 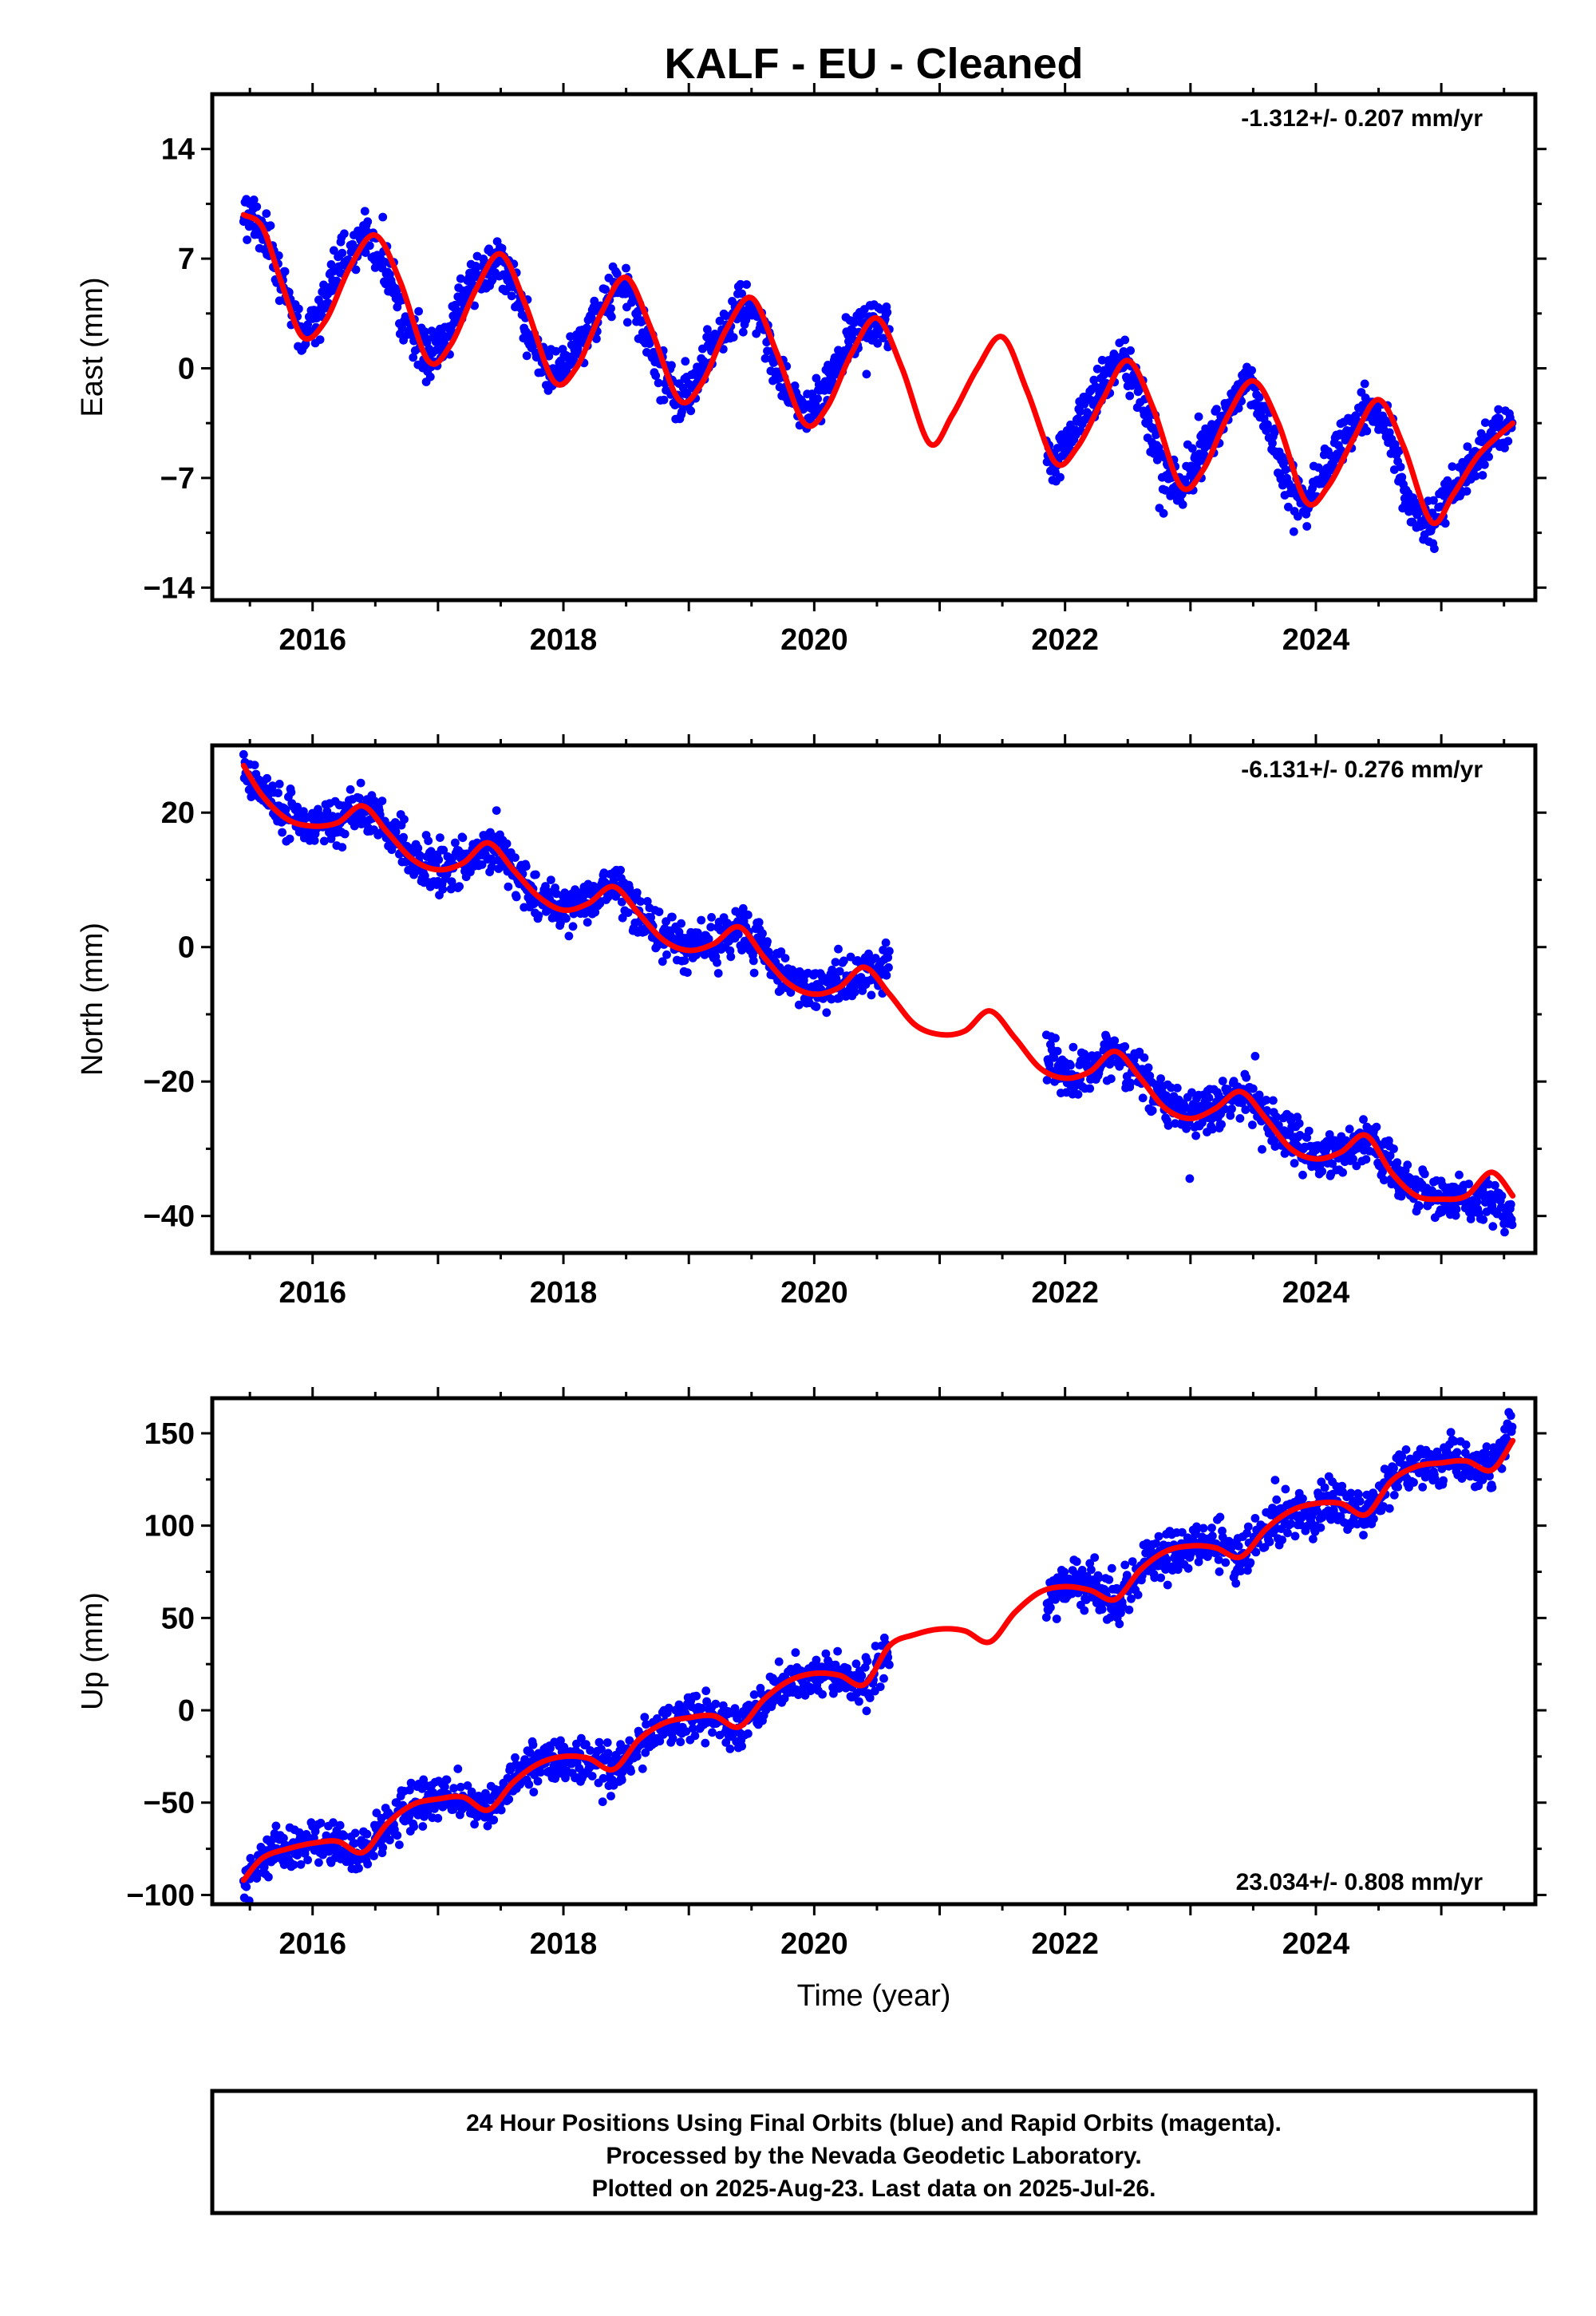 I want to click on east-x-tick-label: 2018, so click(x=564, y=640).